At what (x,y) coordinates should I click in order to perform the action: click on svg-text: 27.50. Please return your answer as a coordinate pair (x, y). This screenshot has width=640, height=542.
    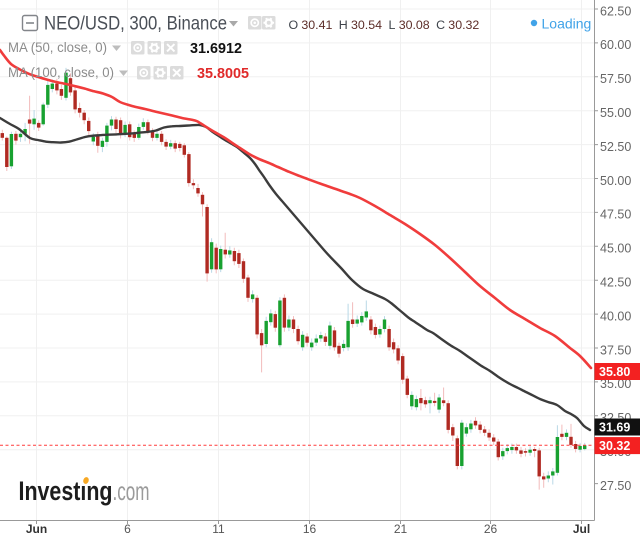
    Looking at the image, I should click on (615, 486).